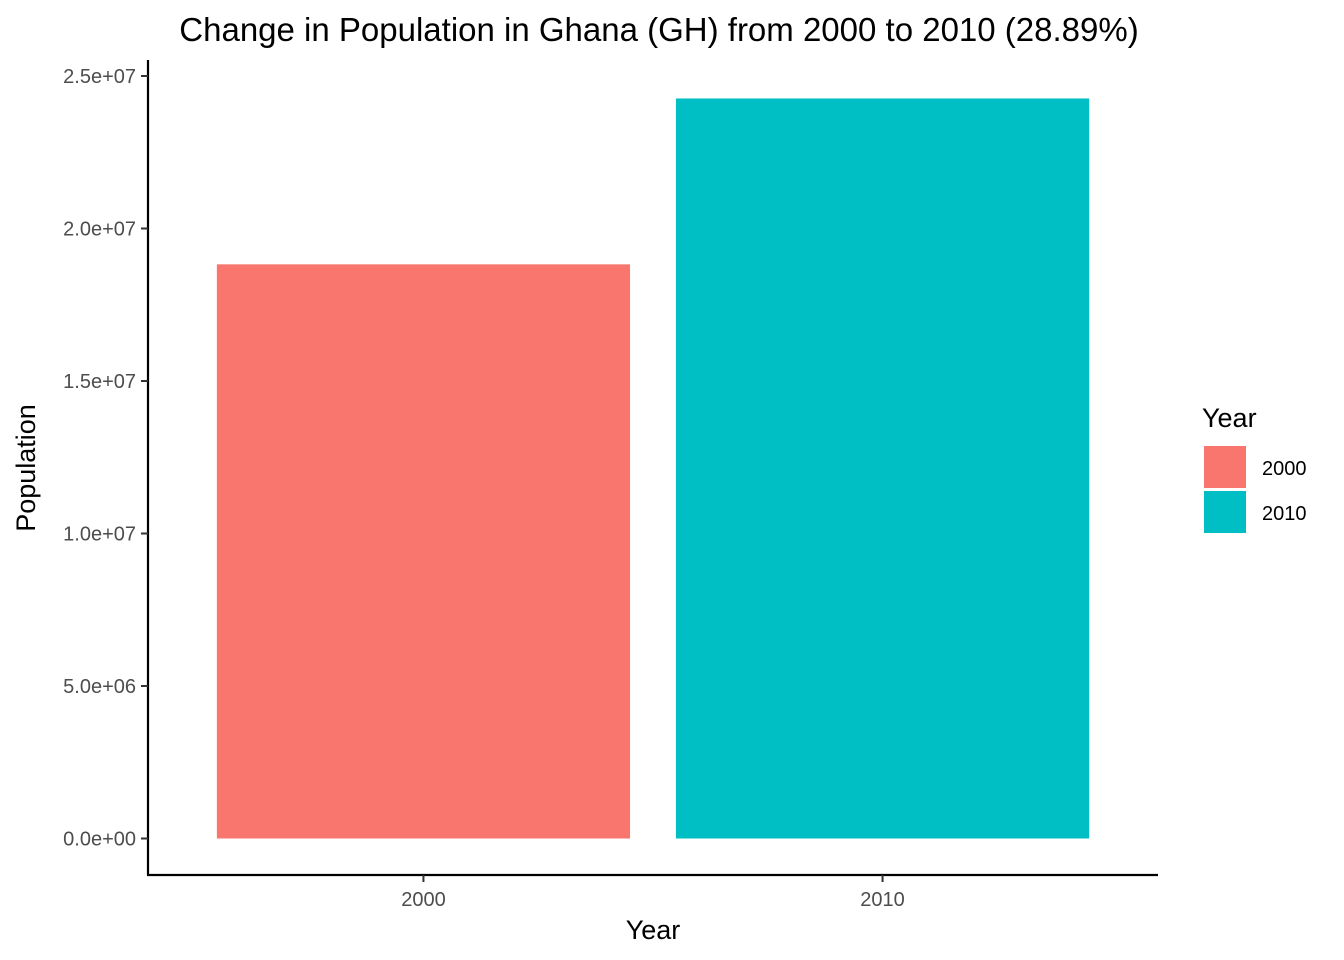 This screenshot has height=960, width=1344. I want to click on legend-key-2010, so click(1225, 512).